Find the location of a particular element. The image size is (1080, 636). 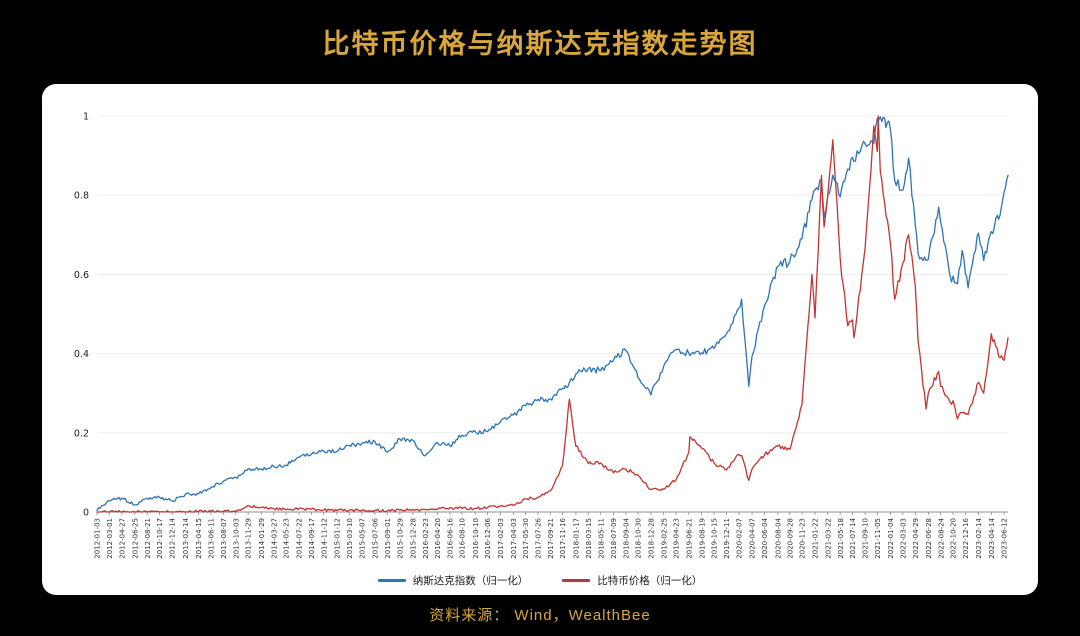

nasdaq-line-swatch is located at coordinates (391, 580).